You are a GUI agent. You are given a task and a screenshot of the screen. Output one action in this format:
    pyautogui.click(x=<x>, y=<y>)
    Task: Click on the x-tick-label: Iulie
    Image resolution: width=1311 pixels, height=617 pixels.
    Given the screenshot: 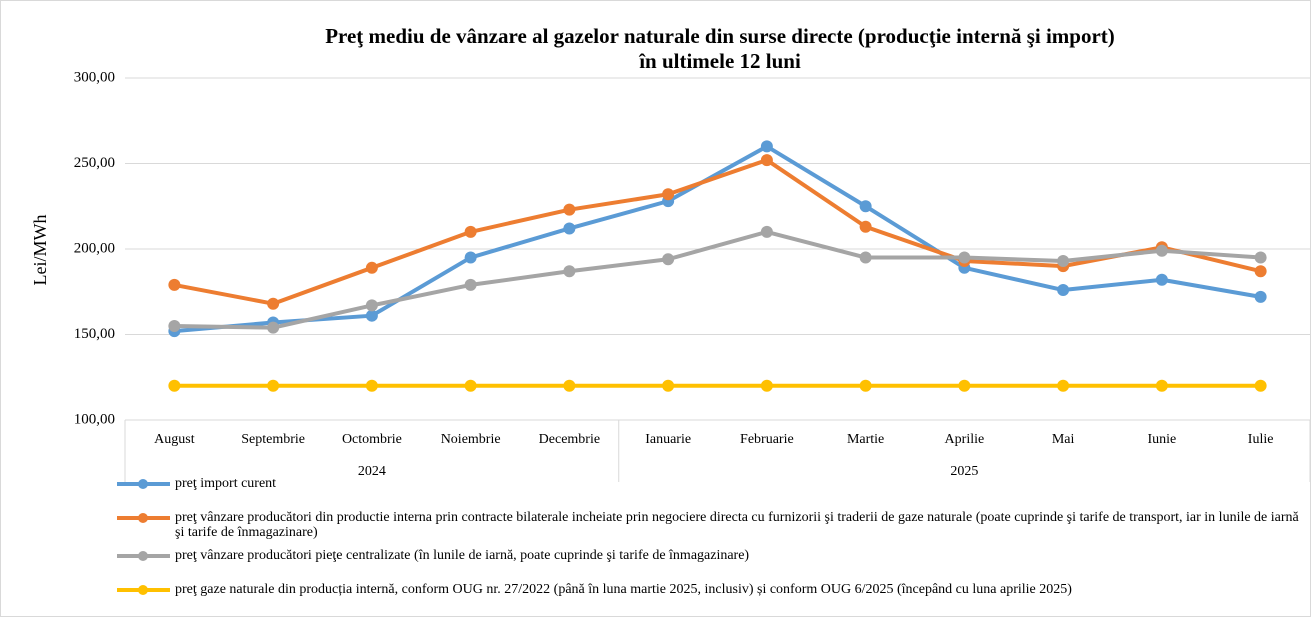 What is the action you would take?
    pyautogui.click(x=1261, y=439)
    